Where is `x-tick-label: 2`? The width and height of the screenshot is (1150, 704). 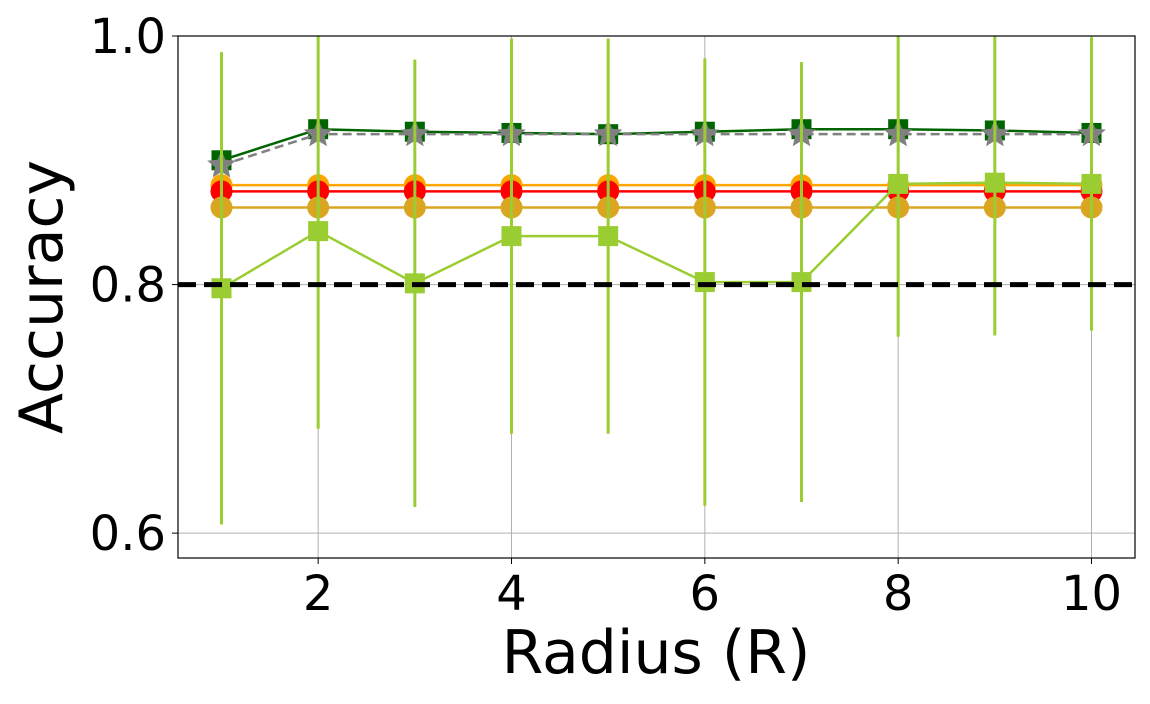
x-tick-label: 2 is located at coordinates (318, 594).